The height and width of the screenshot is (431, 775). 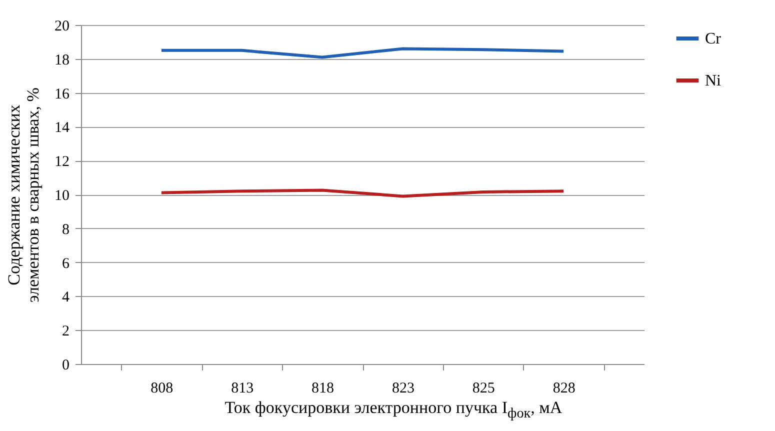 What do you see at coordinates (394, 410) in the screenshot?
I see `x-axis-title: Ток фокусировки электронного пучка I$_{фок}$, мА` at bounding box center [394, 410].